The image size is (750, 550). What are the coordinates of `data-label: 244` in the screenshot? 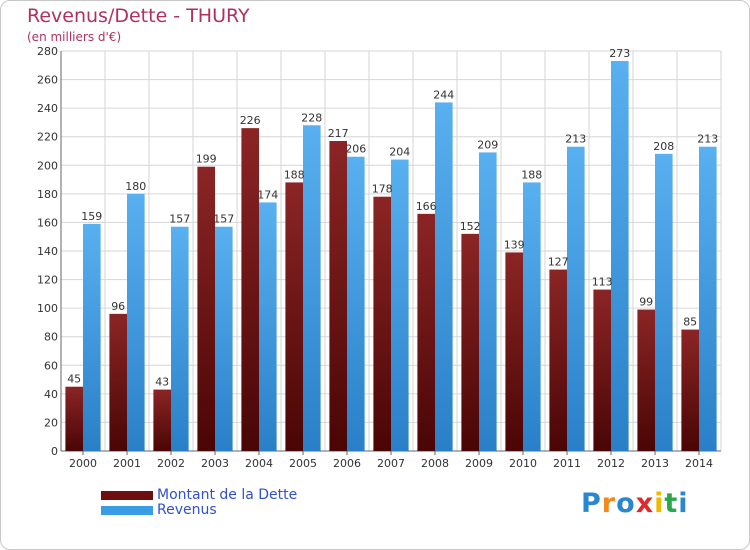 It's located at (443, 94).